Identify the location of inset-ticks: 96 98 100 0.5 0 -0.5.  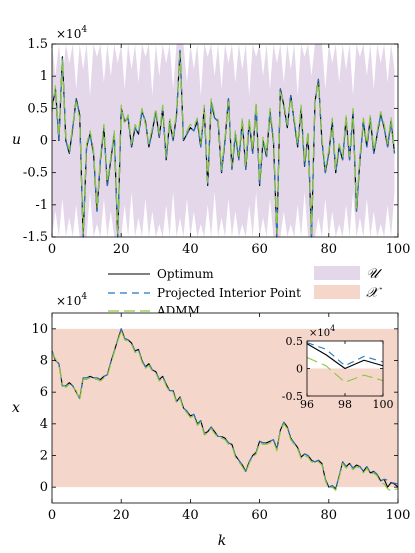
(338, 373).